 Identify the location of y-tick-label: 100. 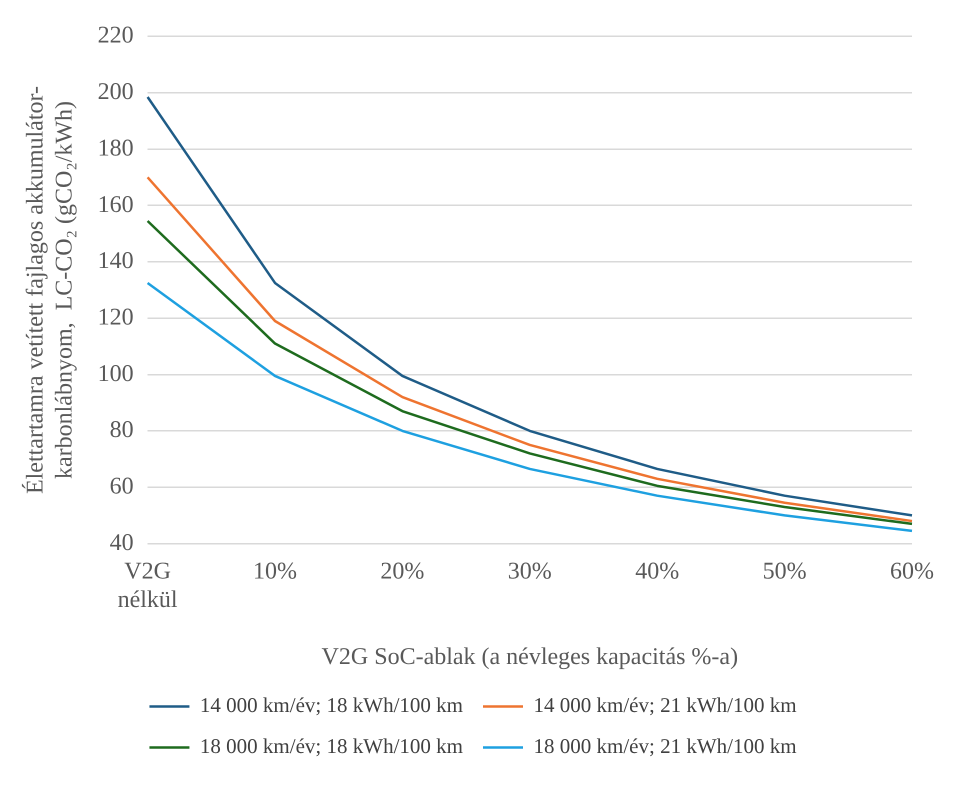
(116, 373).